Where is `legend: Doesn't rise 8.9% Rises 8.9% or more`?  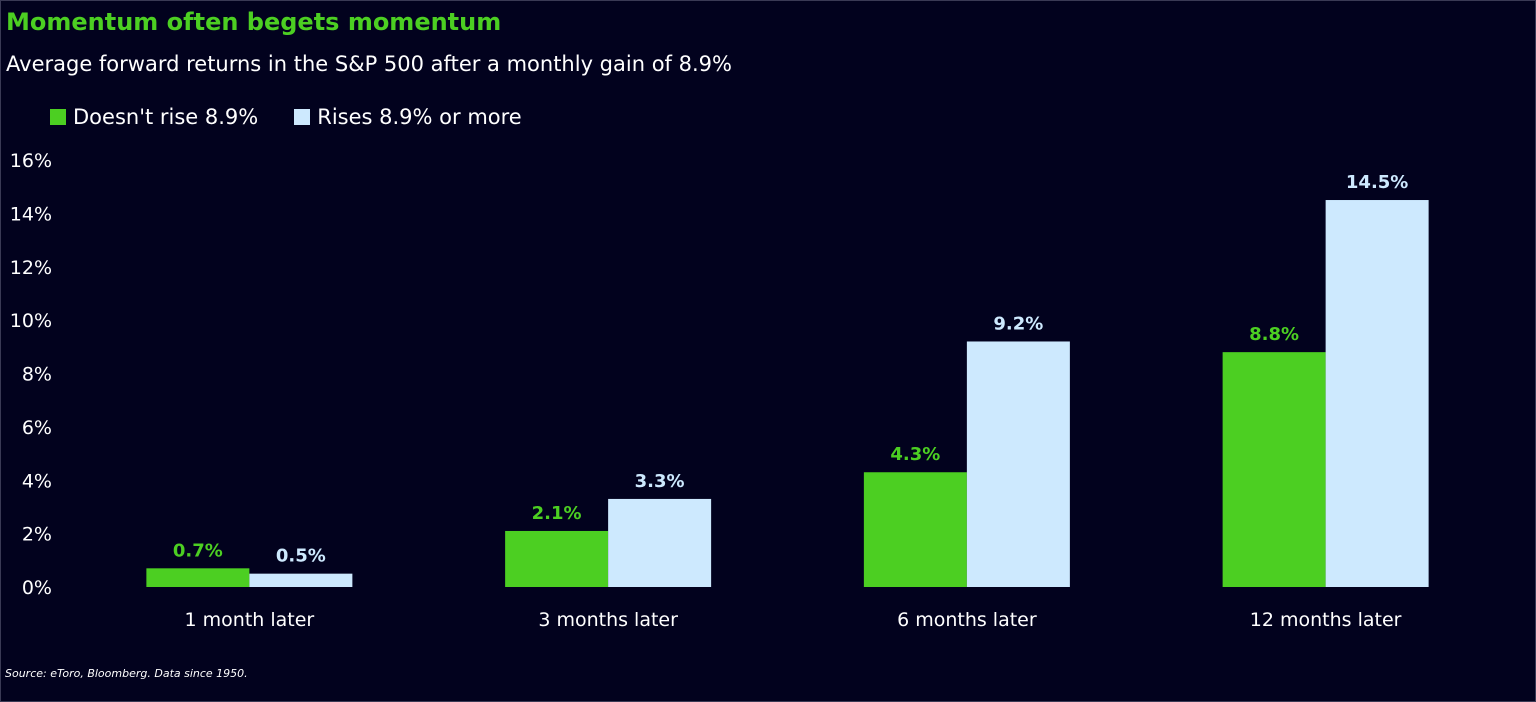 legend: Doesn't rise 8.9% Rises 8.9% or more is located at coordinates (304, 117).